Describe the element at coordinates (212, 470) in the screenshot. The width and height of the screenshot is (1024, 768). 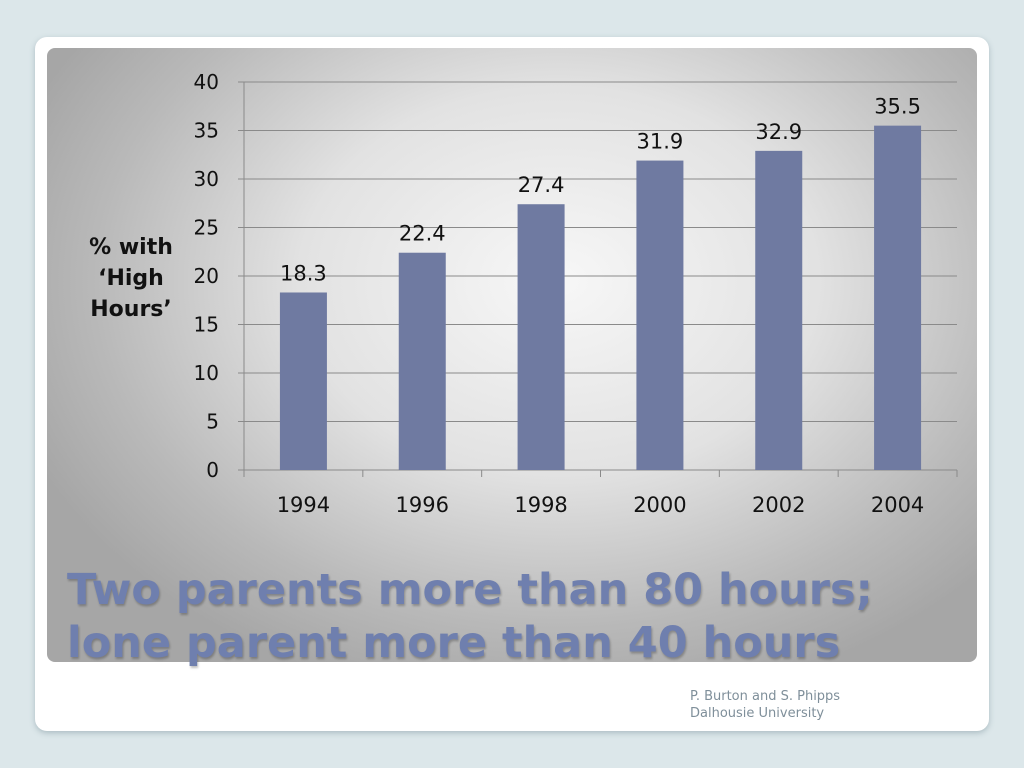
I see `y-tick-label: 0` at that location.